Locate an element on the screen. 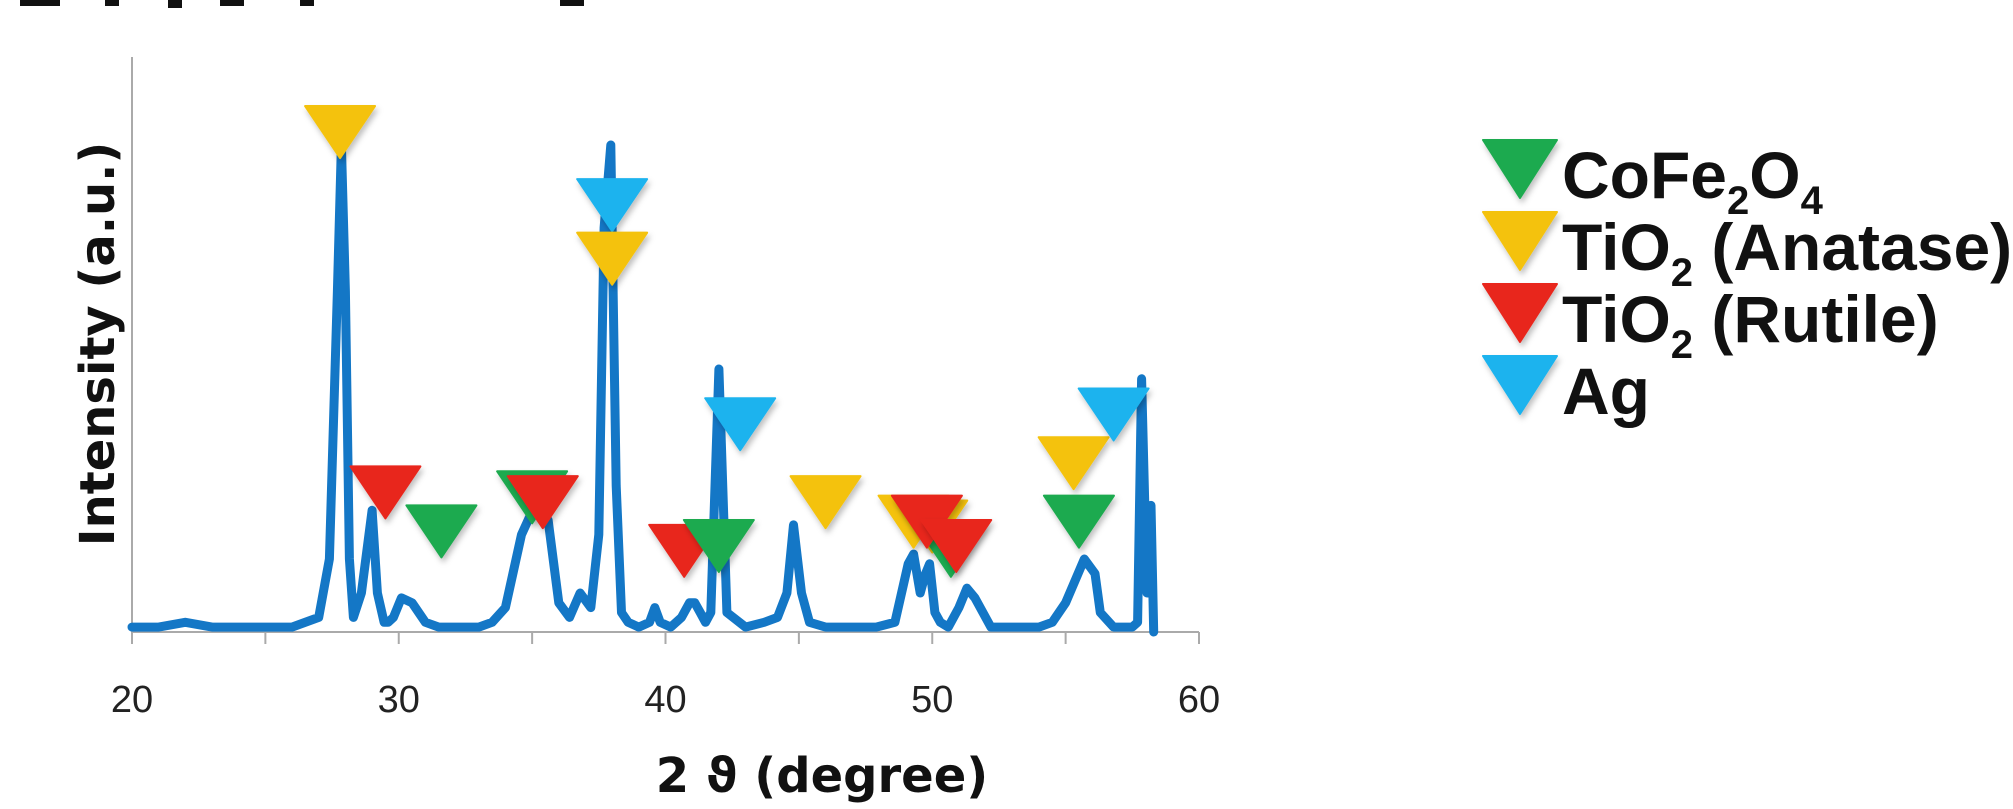  legend-item: CoFe2O4 is located at coordinates (1653, 180).